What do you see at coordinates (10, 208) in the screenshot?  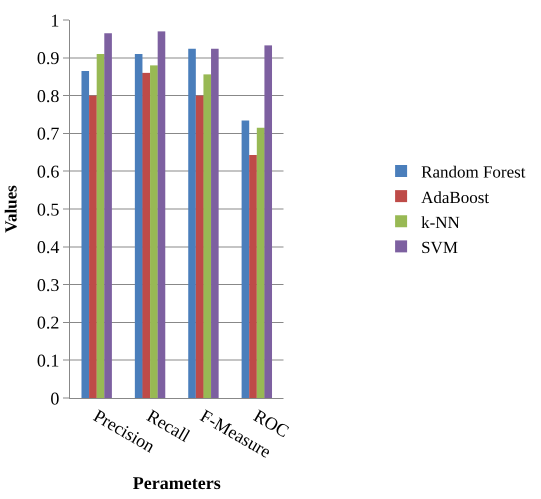 I see `y-axis-title: Values` at bounding box center [10, 208].